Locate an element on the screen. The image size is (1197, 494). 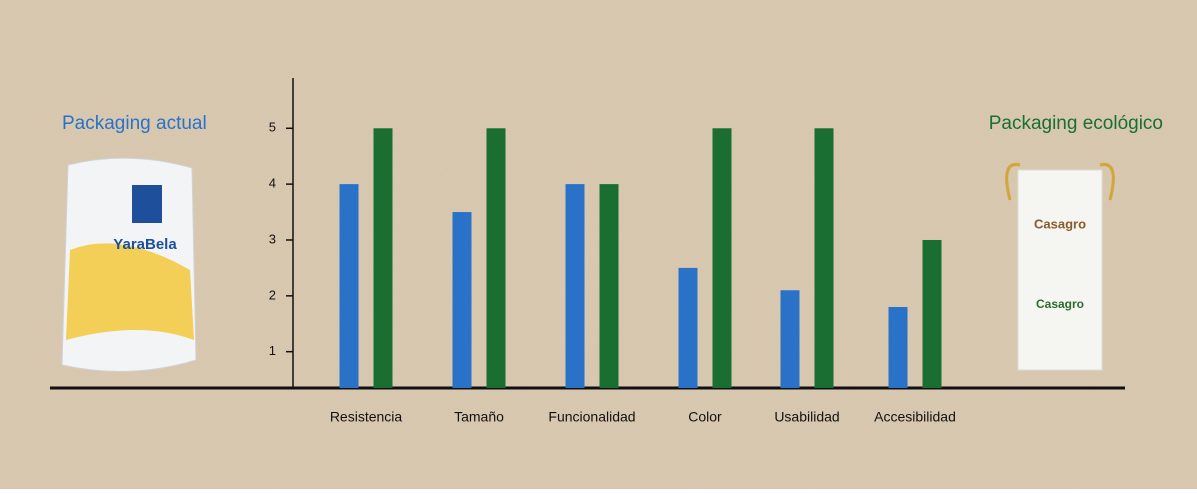
bag-ecologico: Casagro Casagro is located at coordinates (1060, 266).